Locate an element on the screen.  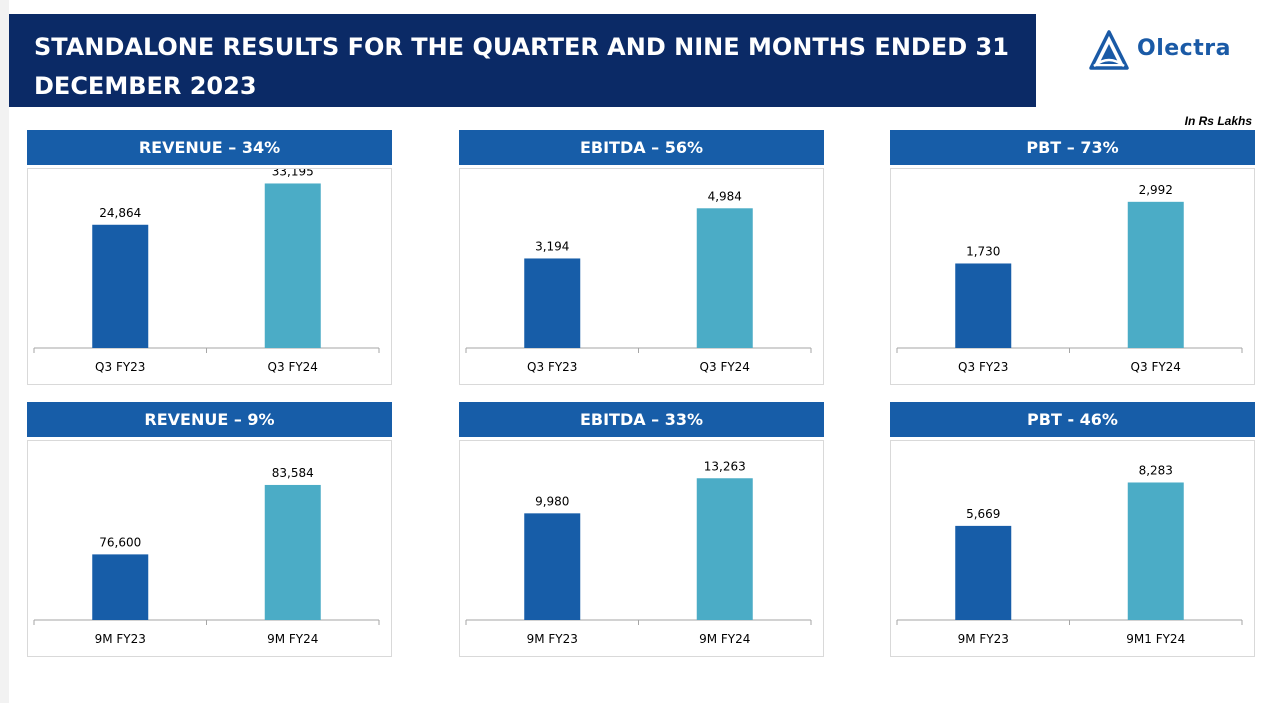
panel-title: PBT - 46% is located at coordinates (1072, 419).